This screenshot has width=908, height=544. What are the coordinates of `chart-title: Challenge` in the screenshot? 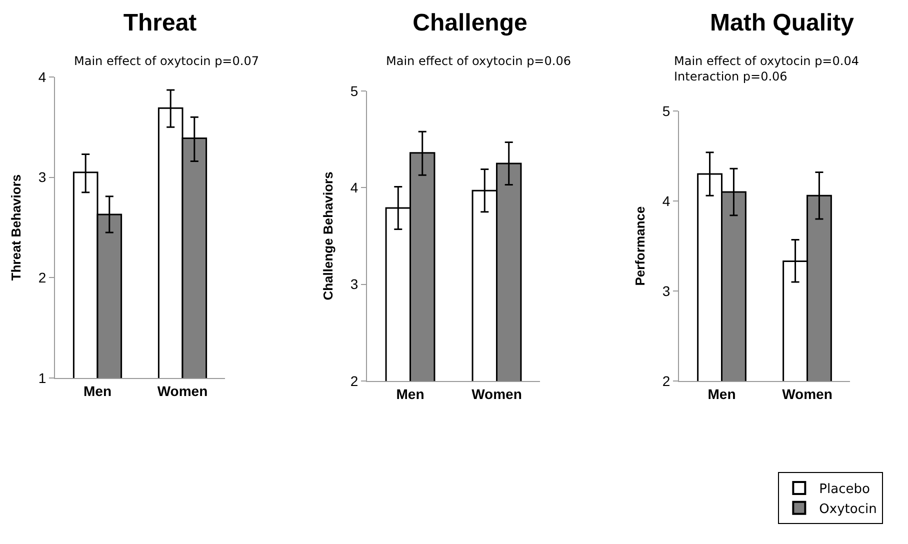 It's located at (470, 22).